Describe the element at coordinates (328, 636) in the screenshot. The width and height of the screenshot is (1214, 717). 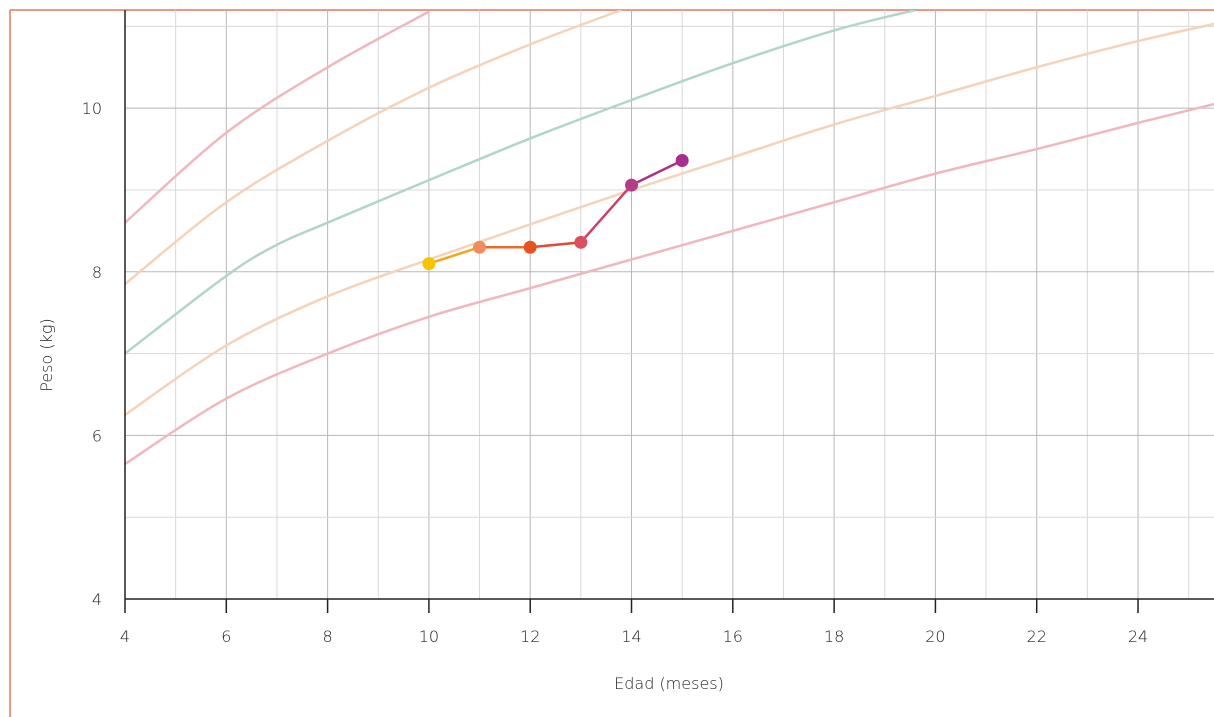
I see `x-tick-label: 8` at that location.